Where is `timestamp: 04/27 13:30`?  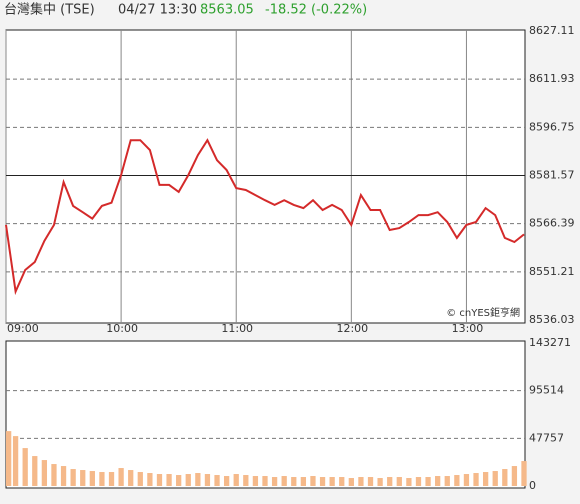 timestamp: 04/27 13:30 is located at coordinates (157, 10).